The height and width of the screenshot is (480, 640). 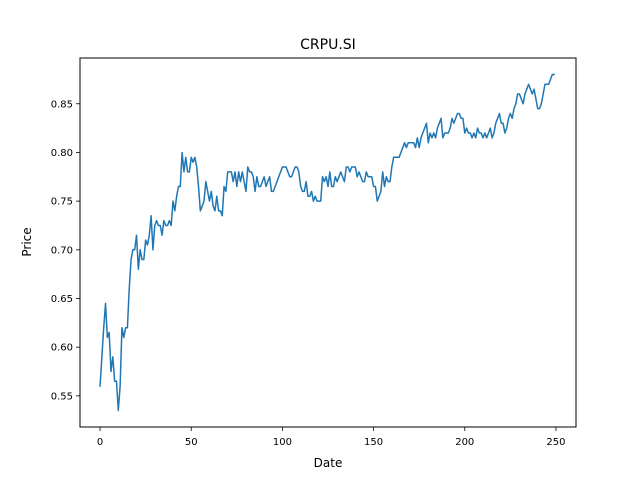 I want to click on y-axis-ticks: 0.55 0.60 0.65 0.70 0.75 0.80 0.85, so click(x=65, y=250).